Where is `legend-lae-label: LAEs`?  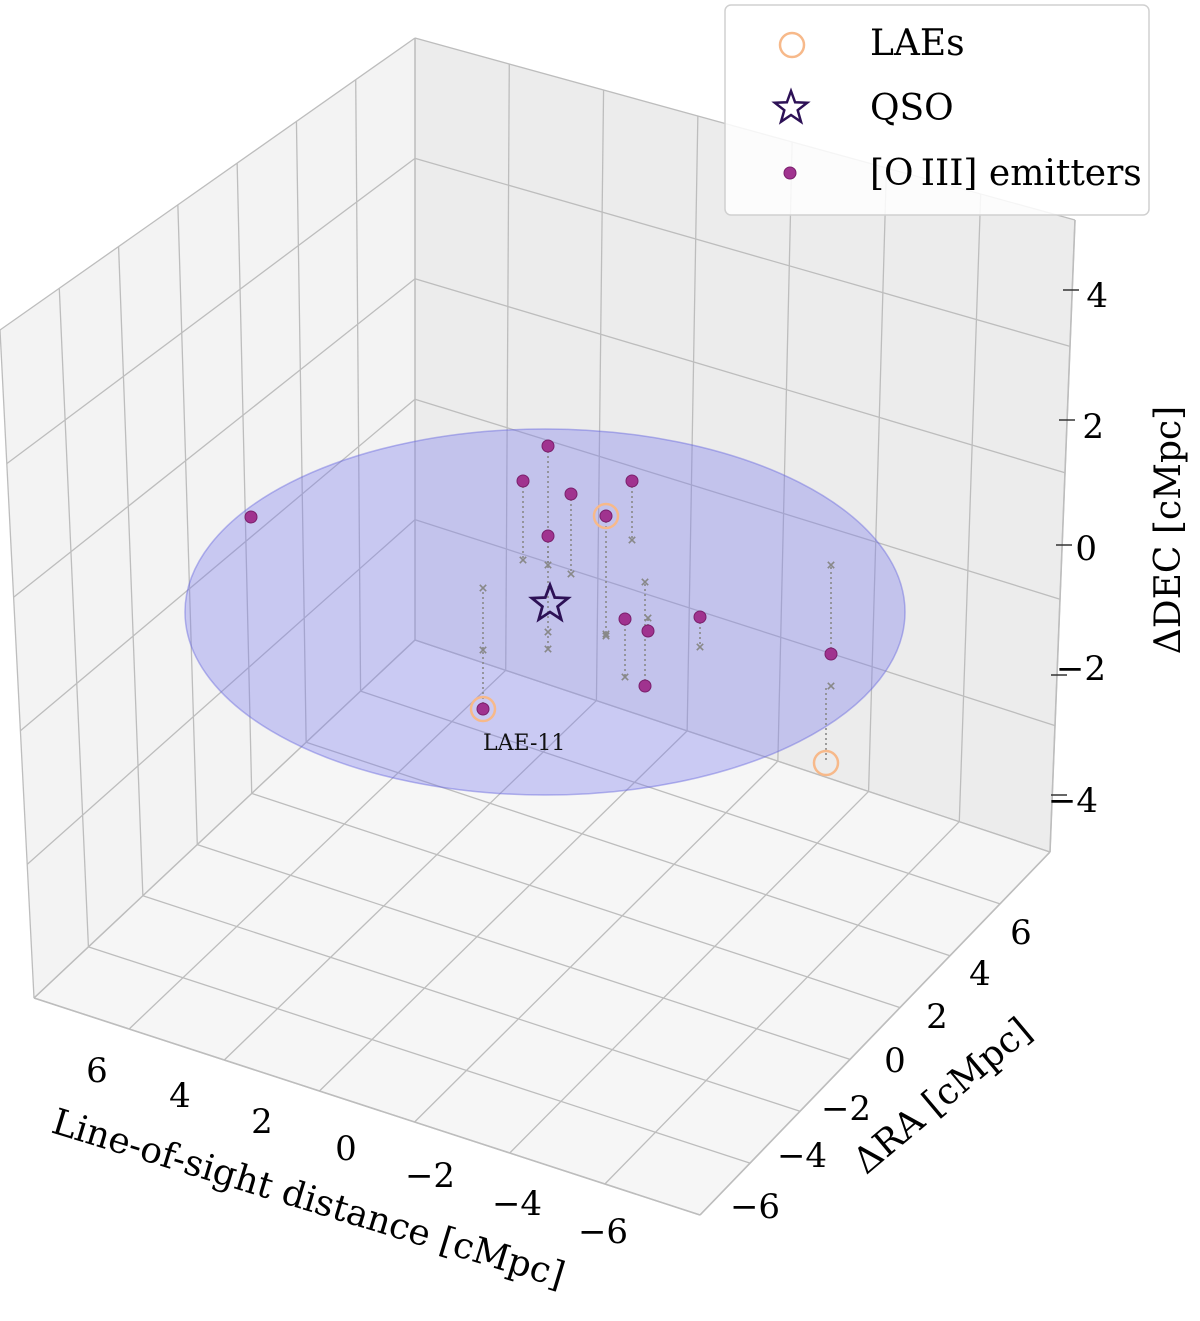
legend-lae-label: LAEs is located at coordinates (917, 43).